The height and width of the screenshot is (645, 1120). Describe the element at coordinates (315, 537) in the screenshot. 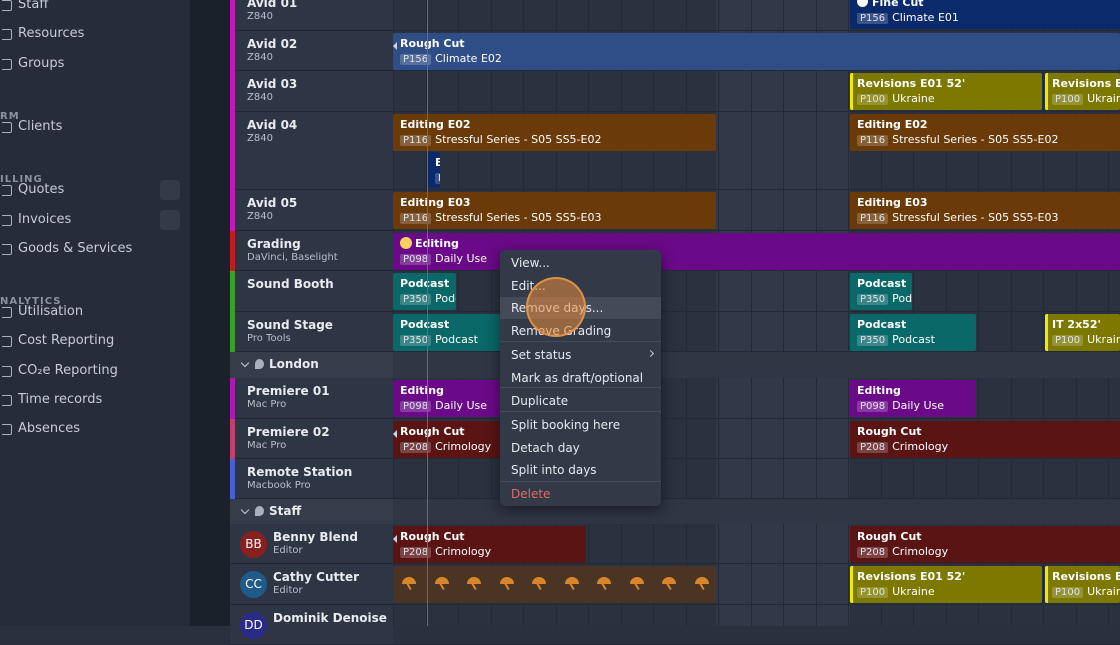

I see `resource-name: Benny Blend` at that location.